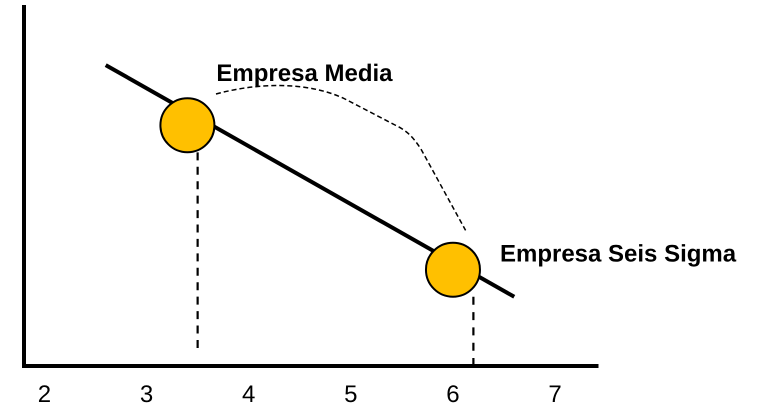  I want to click on x-tick-label: 2, so click(45, 393).